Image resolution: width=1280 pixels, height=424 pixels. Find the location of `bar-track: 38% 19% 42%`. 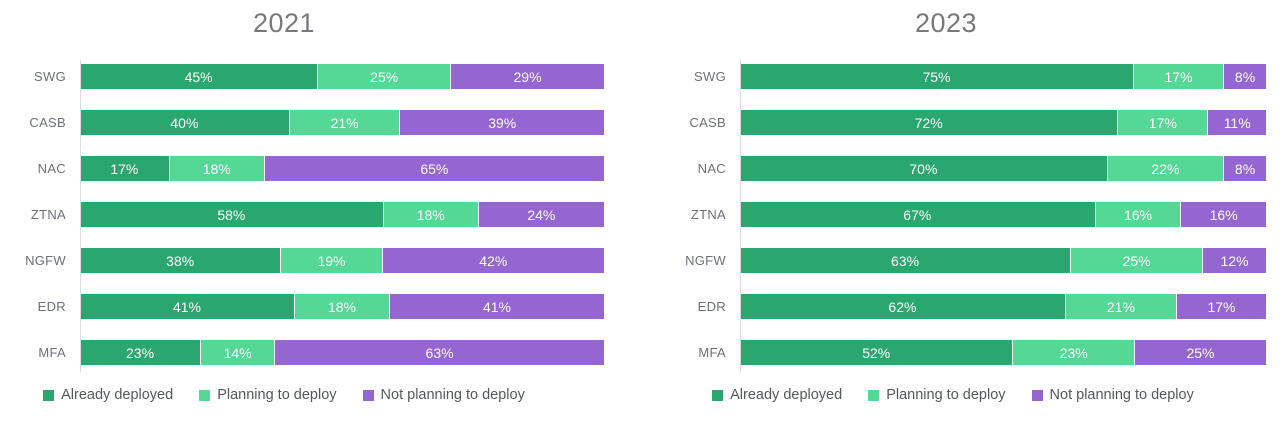

bar-track: 38% 19% 42% is located at coordinates (342, 260).